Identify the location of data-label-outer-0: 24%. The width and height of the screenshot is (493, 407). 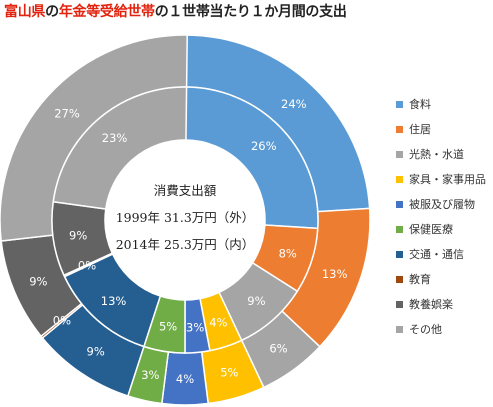
(294, 104).